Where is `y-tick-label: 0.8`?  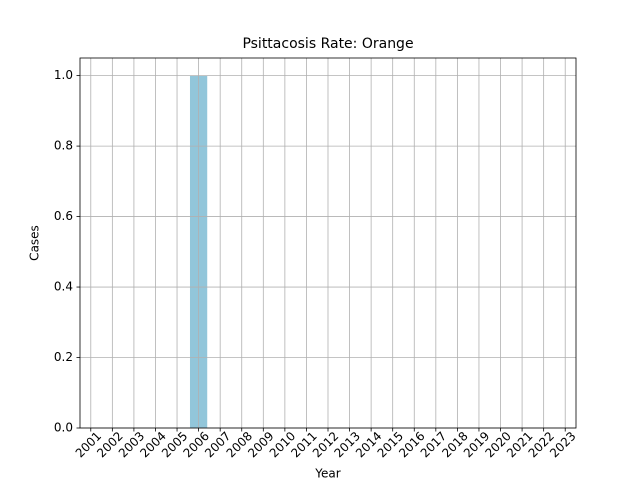
y-tick-label: 0.8 is located at coordinates (63, 146).